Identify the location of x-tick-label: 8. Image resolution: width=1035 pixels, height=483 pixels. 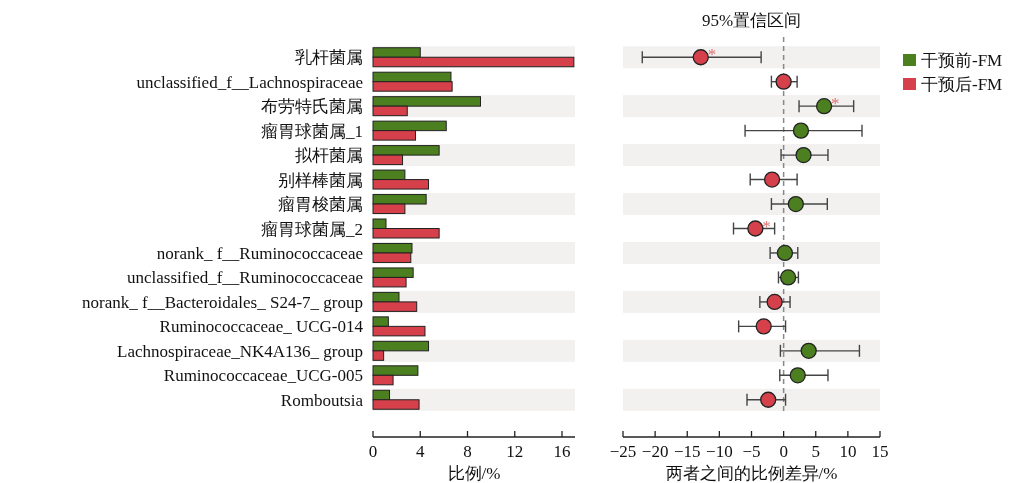
(467, 451).